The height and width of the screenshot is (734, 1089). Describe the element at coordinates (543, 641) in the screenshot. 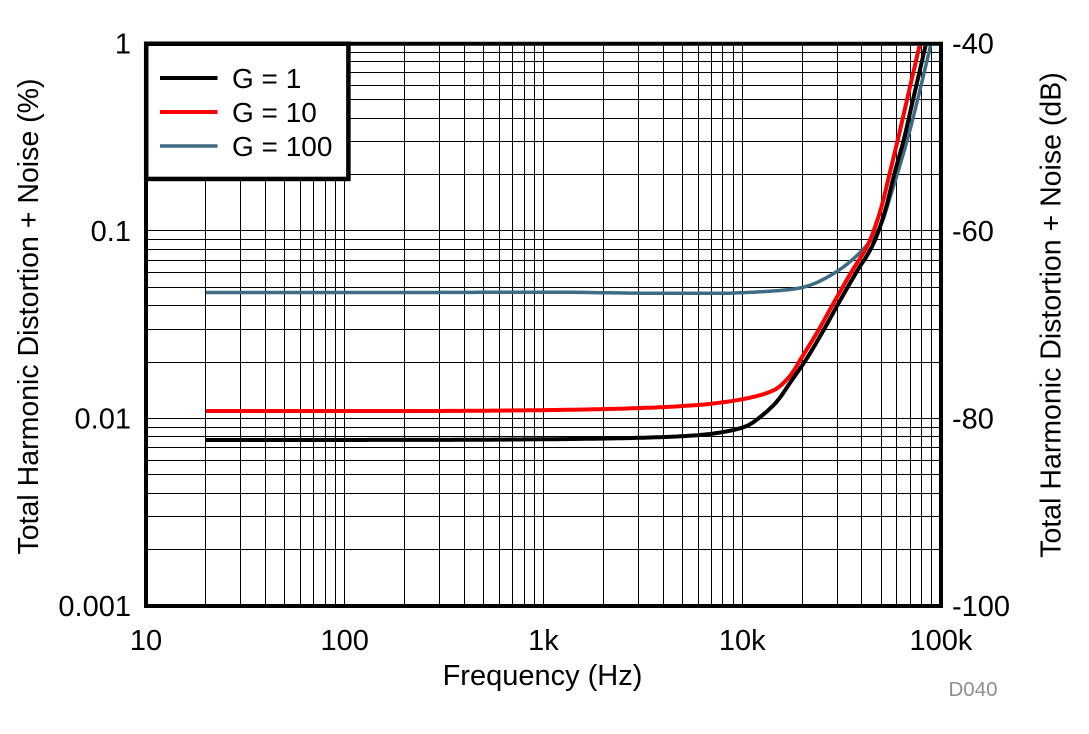

I see `svg-text: 1k` at that location.